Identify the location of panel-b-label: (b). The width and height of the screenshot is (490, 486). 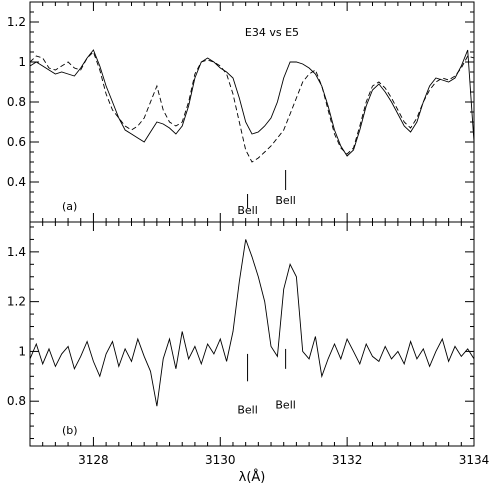
(70, 430).